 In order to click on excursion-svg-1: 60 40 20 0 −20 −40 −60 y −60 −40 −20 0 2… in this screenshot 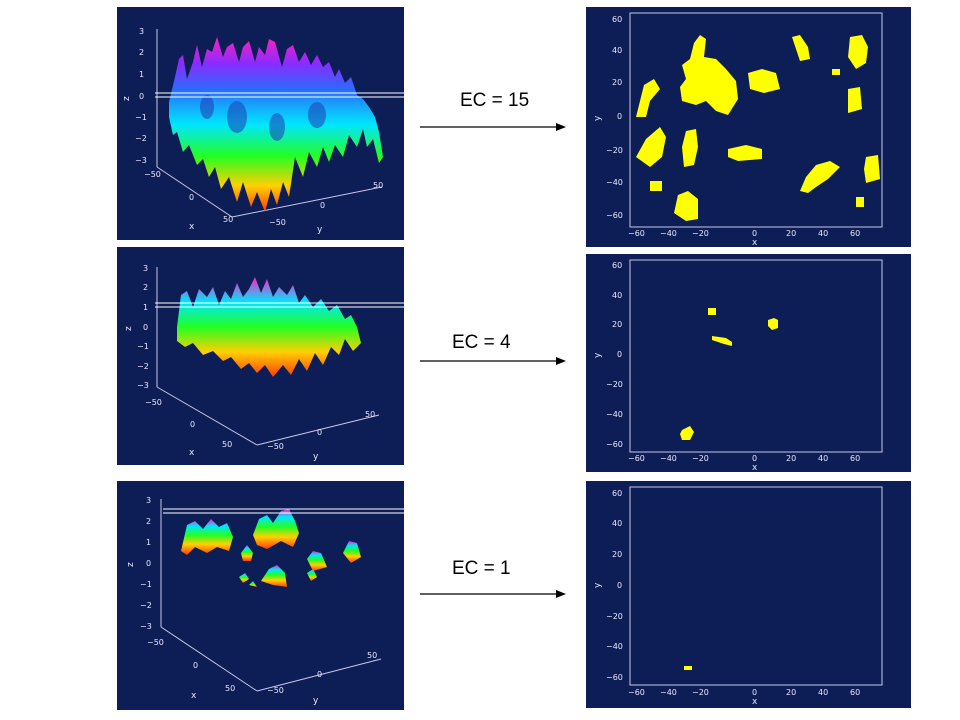, I will do `click(738, 129)`.